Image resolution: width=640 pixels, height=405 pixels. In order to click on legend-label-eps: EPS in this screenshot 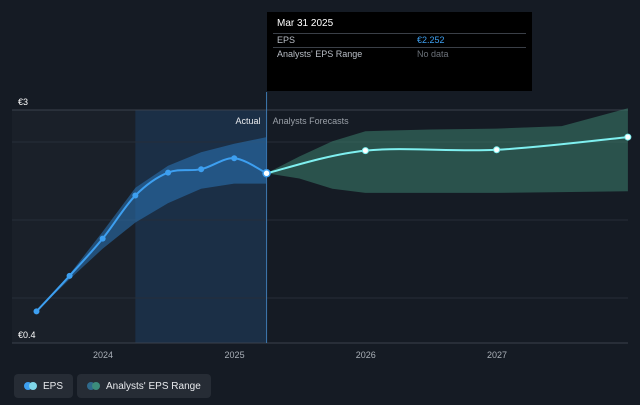, I will do `click(53, 386)`.